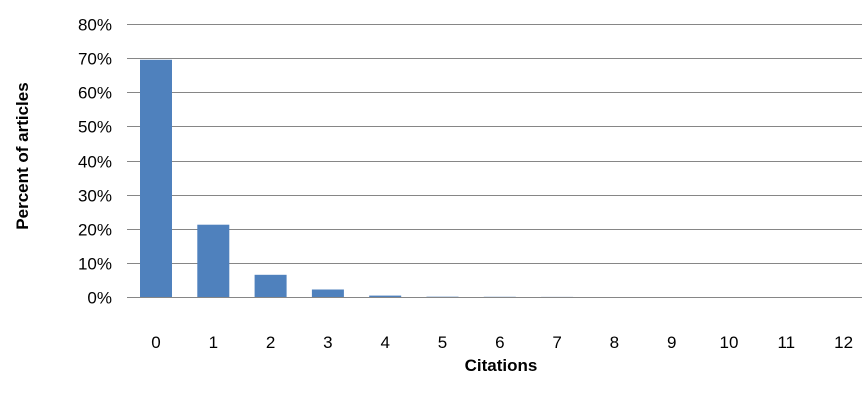  What do you see at coordinates (671, 342) in the screenshot?
I see `x-tick-label: 9` at bounding box center [671, 342].